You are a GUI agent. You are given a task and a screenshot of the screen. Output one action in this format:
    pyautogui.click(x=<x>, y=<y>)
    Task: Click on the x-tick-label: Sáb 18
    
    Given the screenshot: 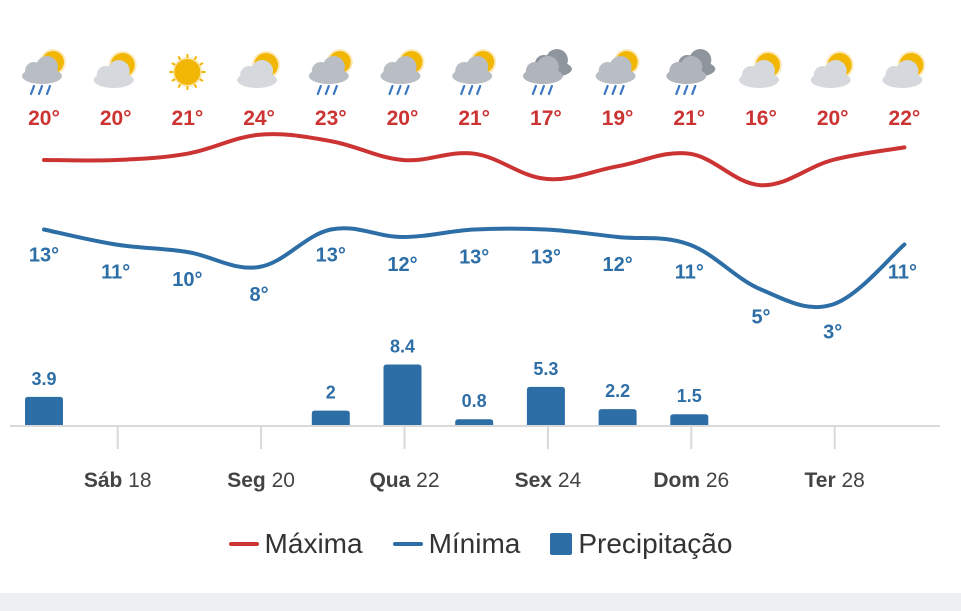 What is the action you would take?
    pyautogui.click(x=118, y=480)
    